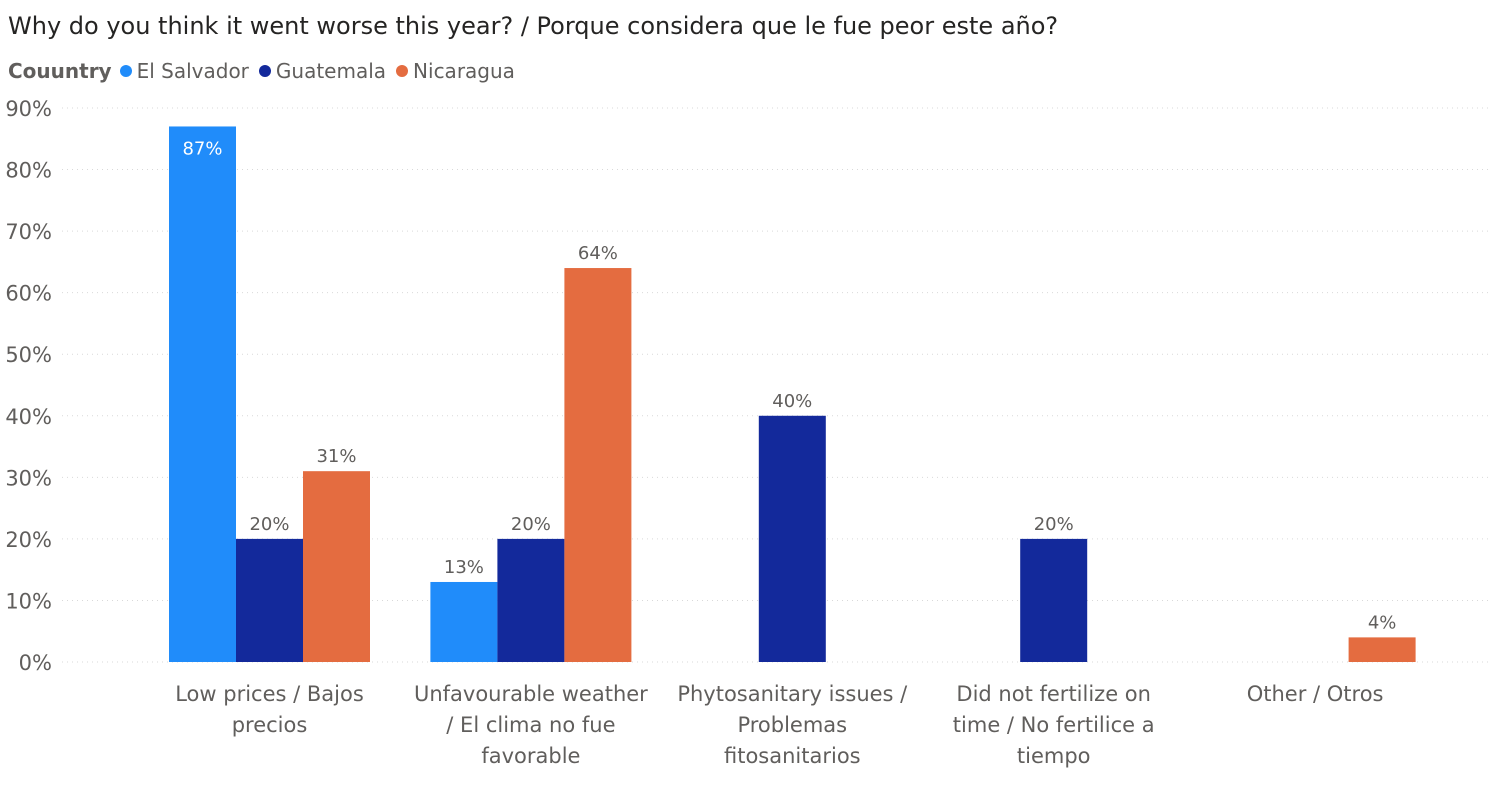 This screenshot has height=796, width=1500. Describe the element at coordinates (792, 756) in the screenshot. I see `x-tick-label: fitosanitarios` at that location.